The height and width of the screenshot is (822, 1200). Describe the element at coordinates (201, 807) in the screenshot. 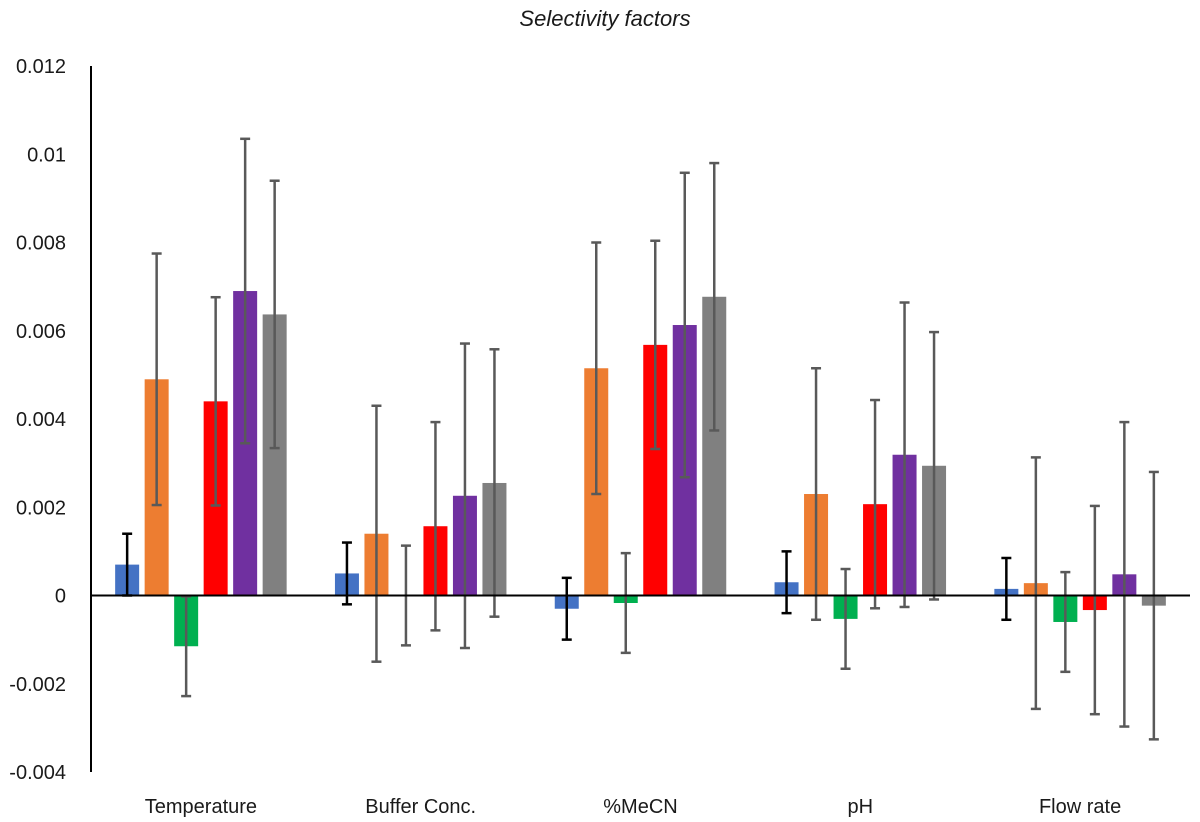

I see `category-label: Temperature` at that location.